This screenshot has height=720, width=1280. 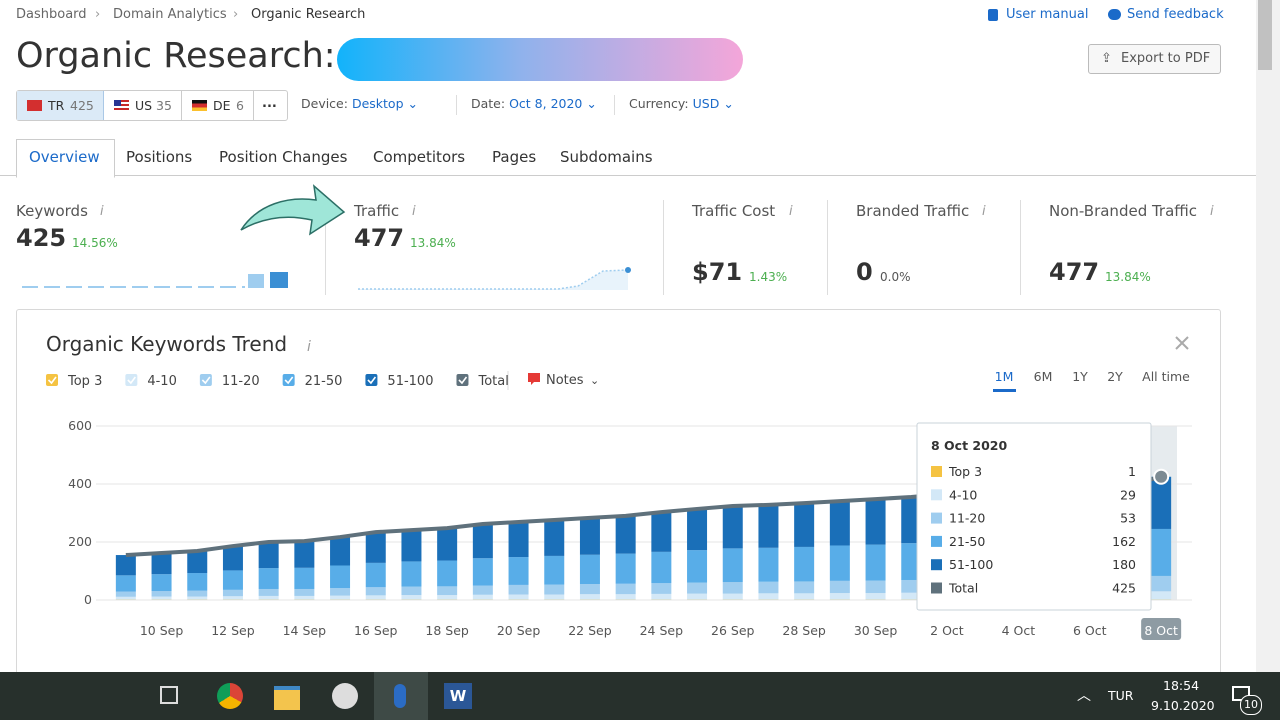 I want to click on legend-label: 51-100, so click(x=410, y=381).